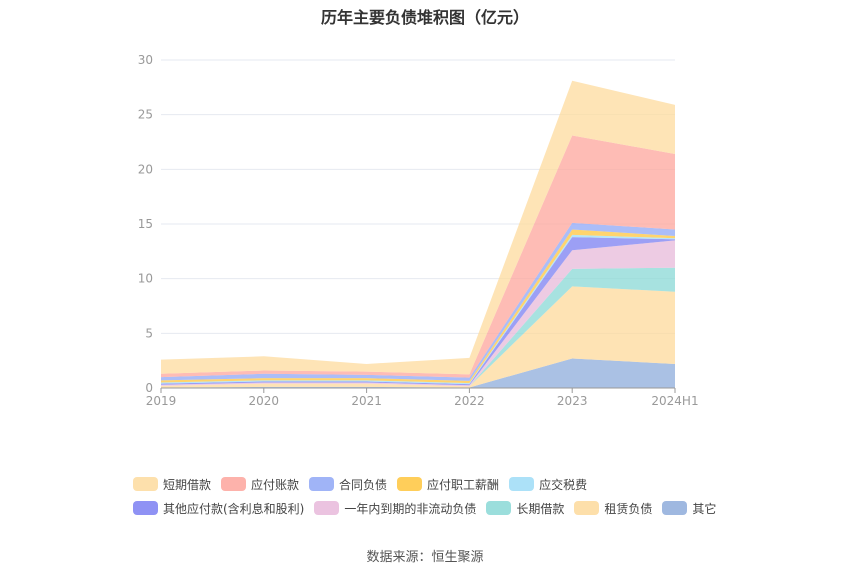  Describe the element at coordinates (689, 508) in the screenshot. I see `legend-item: 其它` at that location.